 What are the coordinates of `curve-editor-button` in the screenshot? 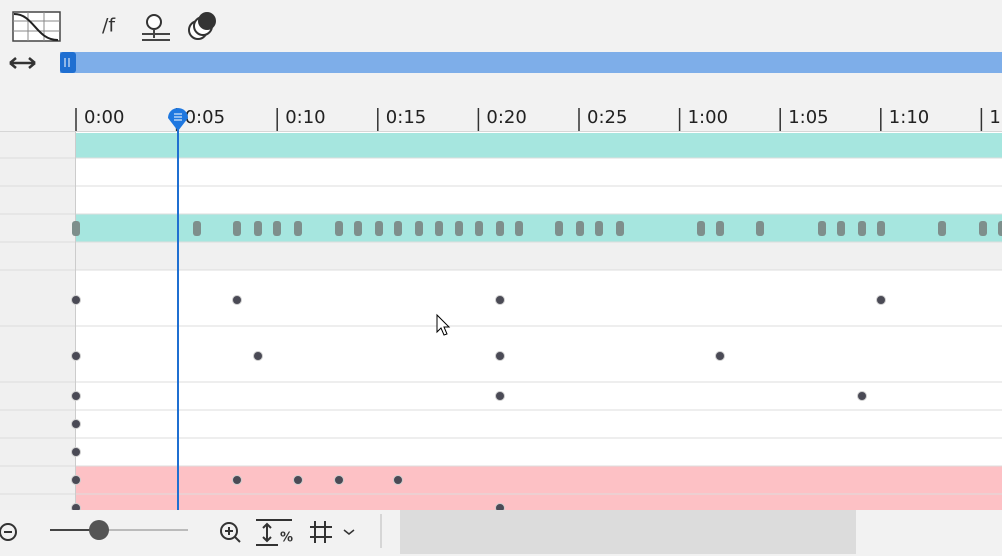 It's located at (36, 26).